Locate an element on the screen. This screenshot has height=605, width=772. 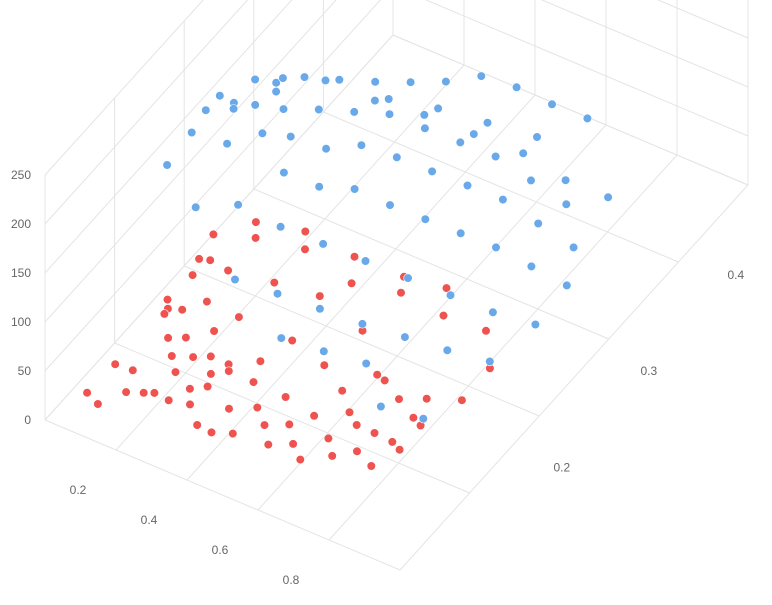
z-tick-label: 200 is located at coordinates (21, 224).